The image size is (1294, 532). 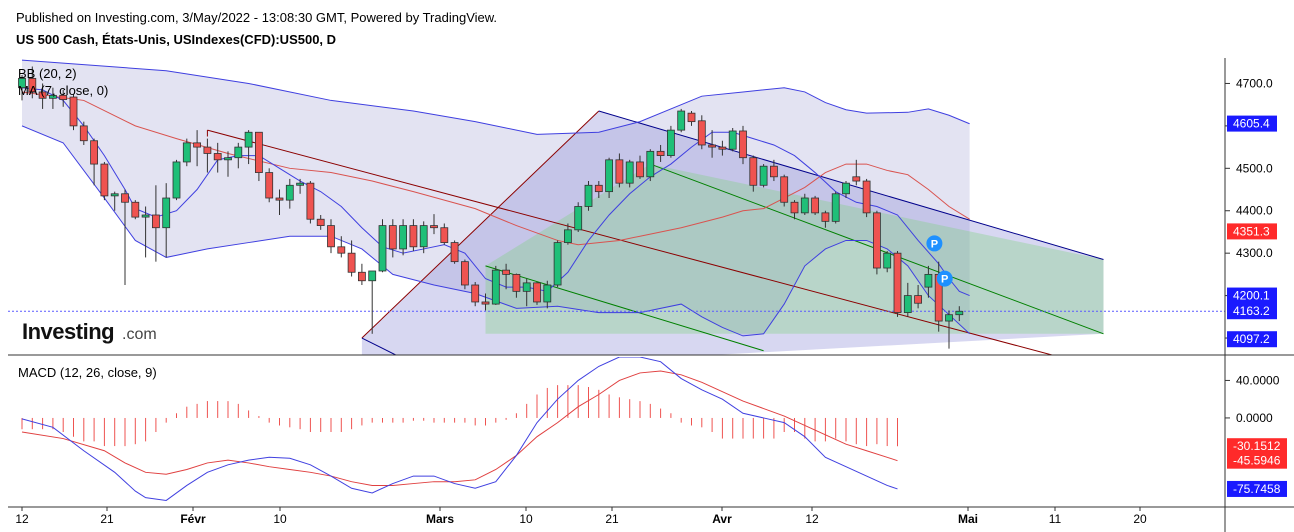 What do you see at coordinates (47, 73) in the screenshot?
I see `bb-label: BB (20, 2)` at bounding box center [47, 73].